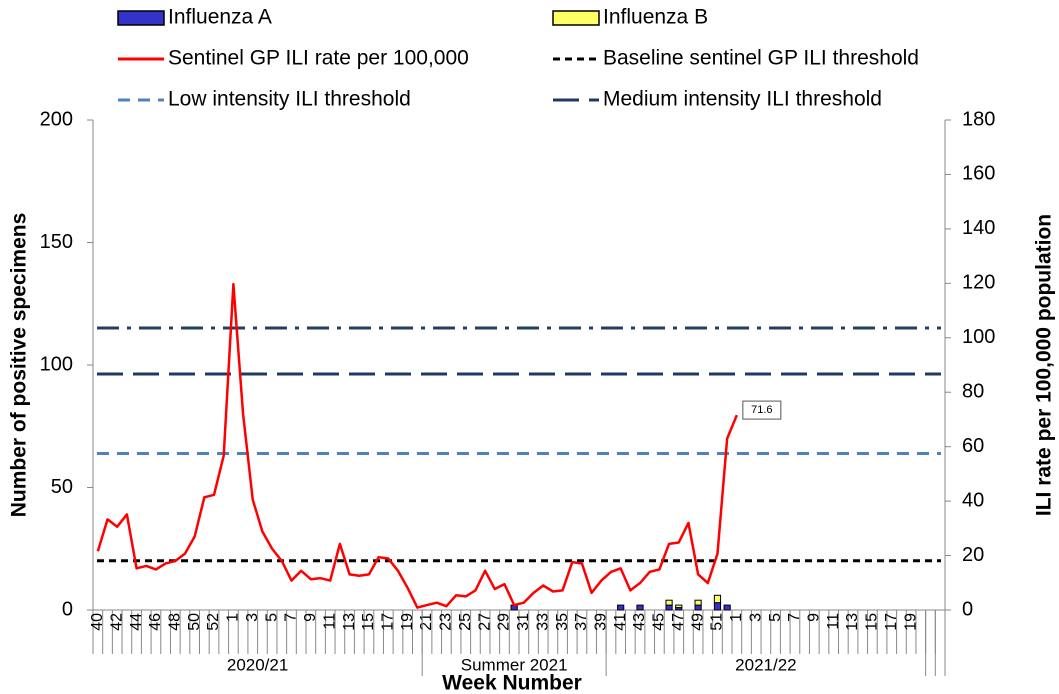 This screenshot has width=1059, height=694. I want to click on y2-tick-label: 100, so click(978, 337).